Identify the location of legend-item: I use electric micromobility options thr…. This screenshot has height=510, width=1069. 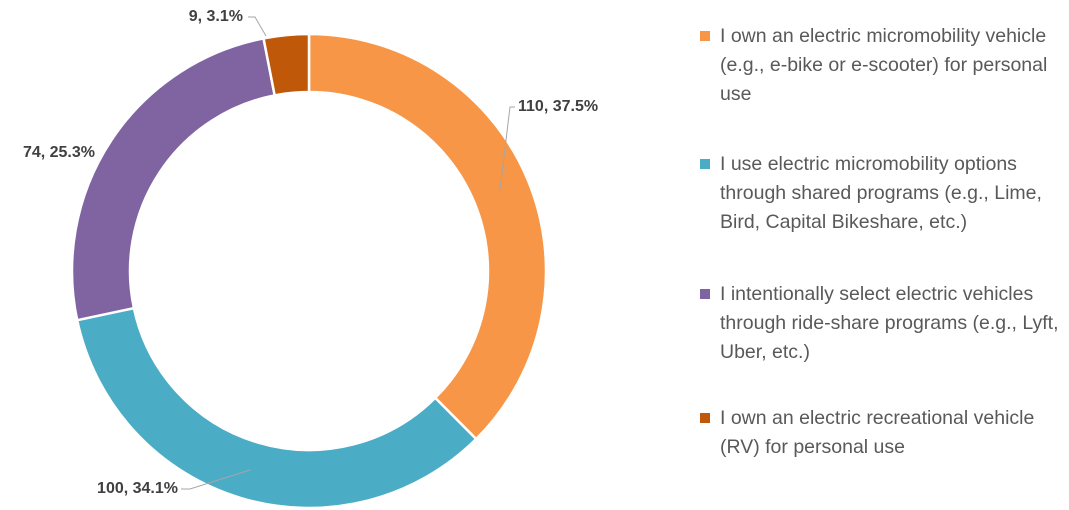
(880, 193).